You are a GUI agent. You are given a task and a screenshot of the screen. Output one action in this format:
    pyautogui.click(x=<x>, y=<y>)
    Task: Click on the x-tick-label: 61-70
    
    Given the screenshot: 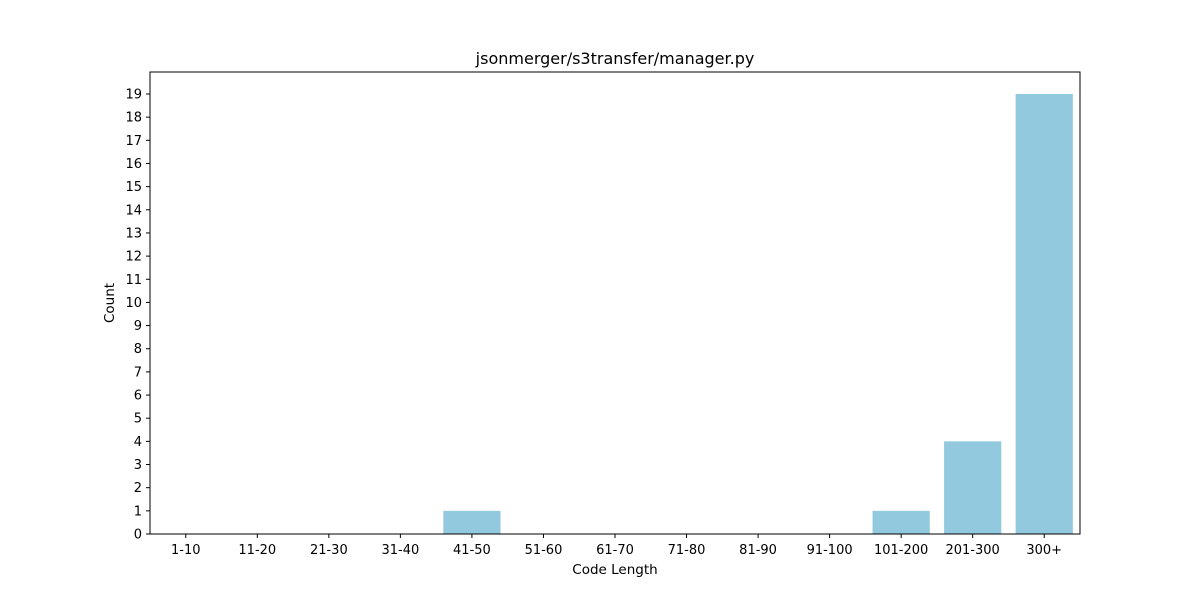 What is the action you would take?
    pyautogui.click(x=615, y=550)
    